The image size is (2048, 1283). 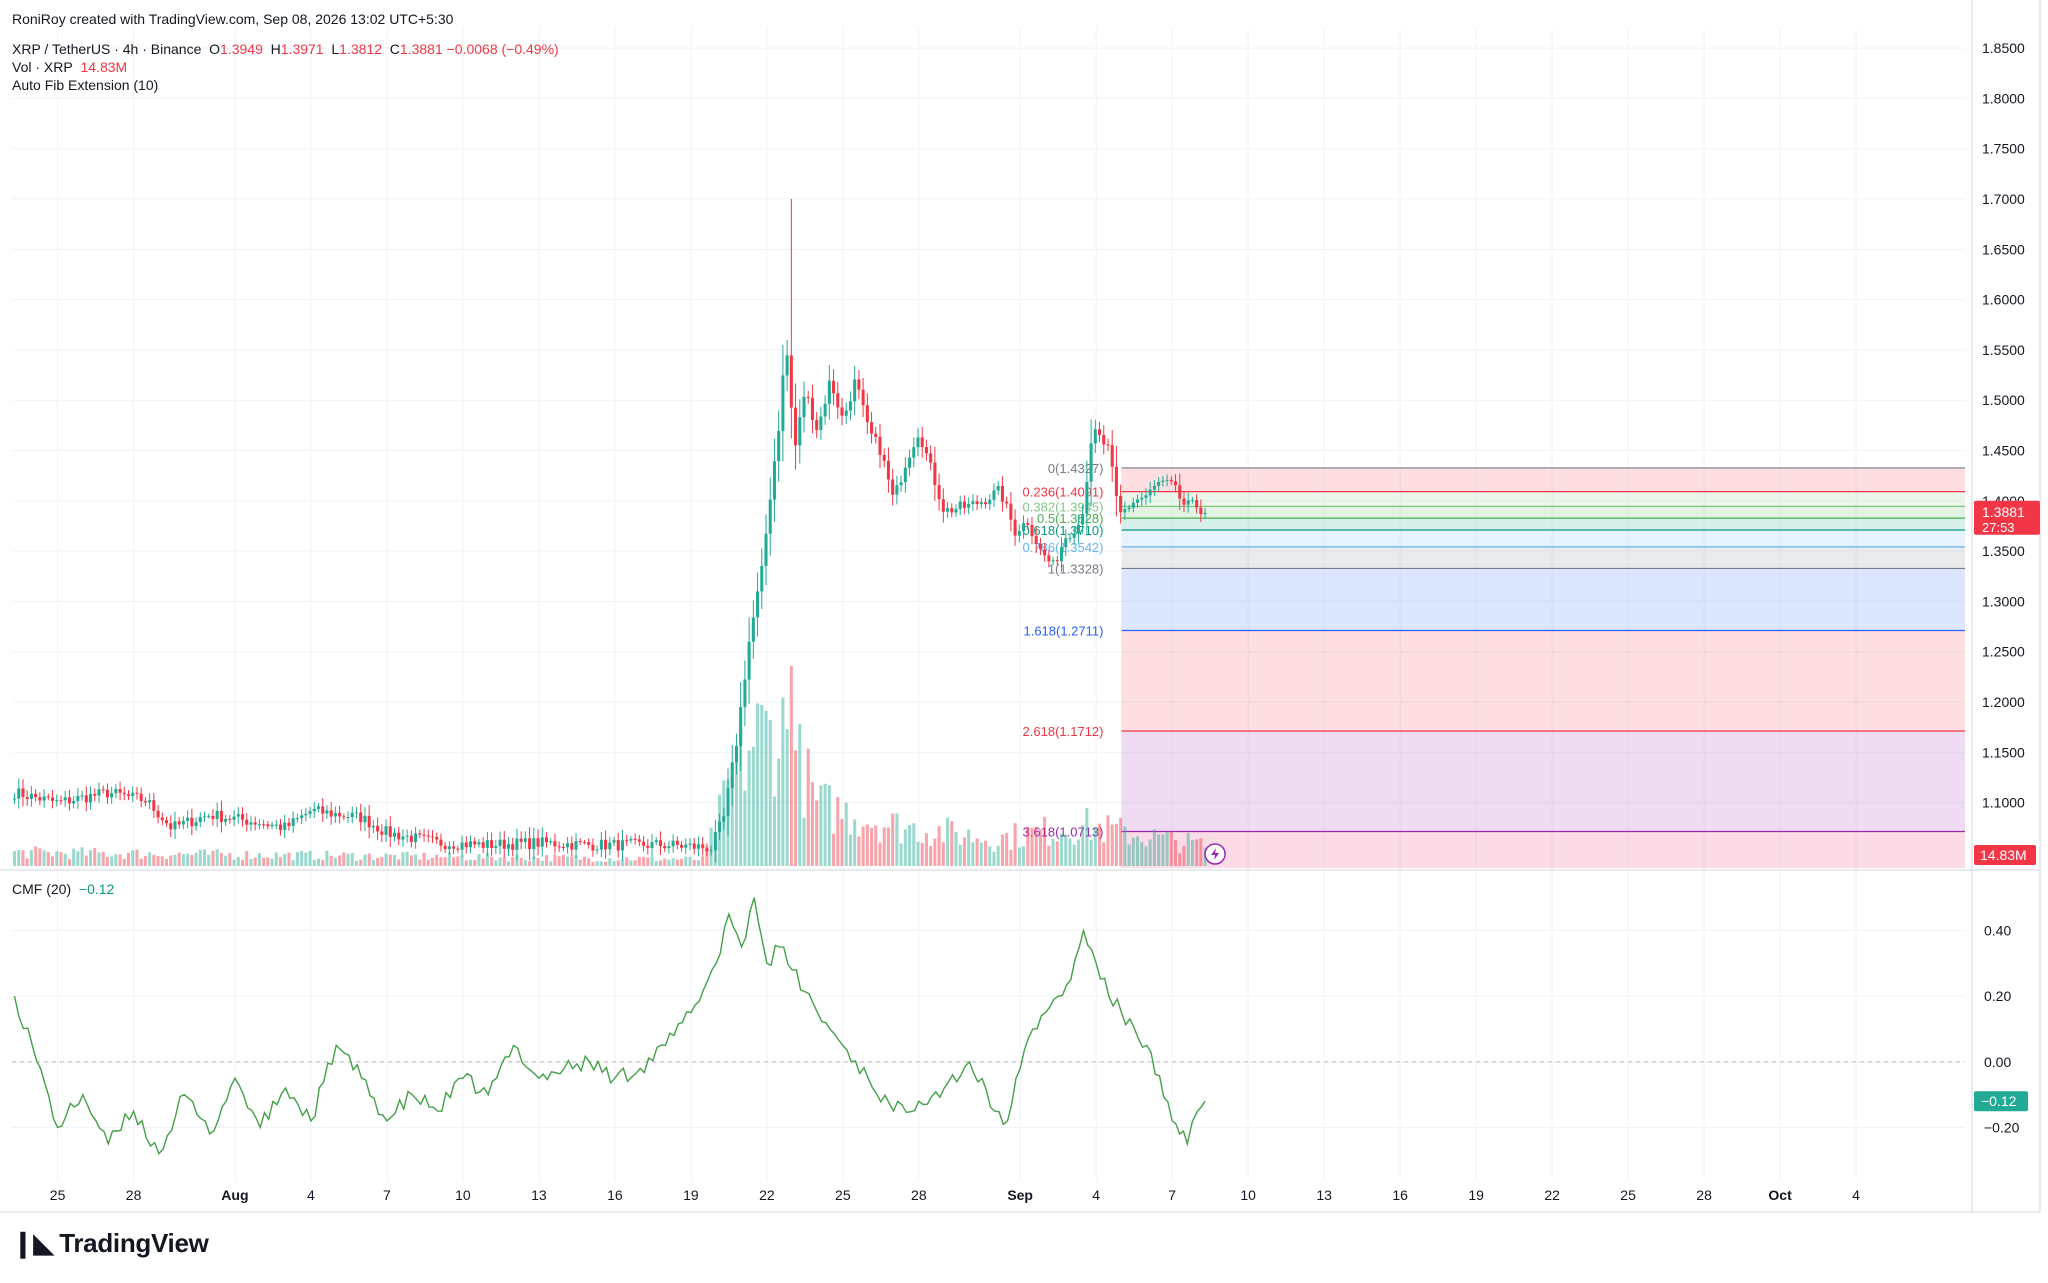 What do you see at coordinates (110, 1243) in the screenshot?
I see `tradingview-brand: ❙◣ TradingView` at bounding box center [110, 1243].